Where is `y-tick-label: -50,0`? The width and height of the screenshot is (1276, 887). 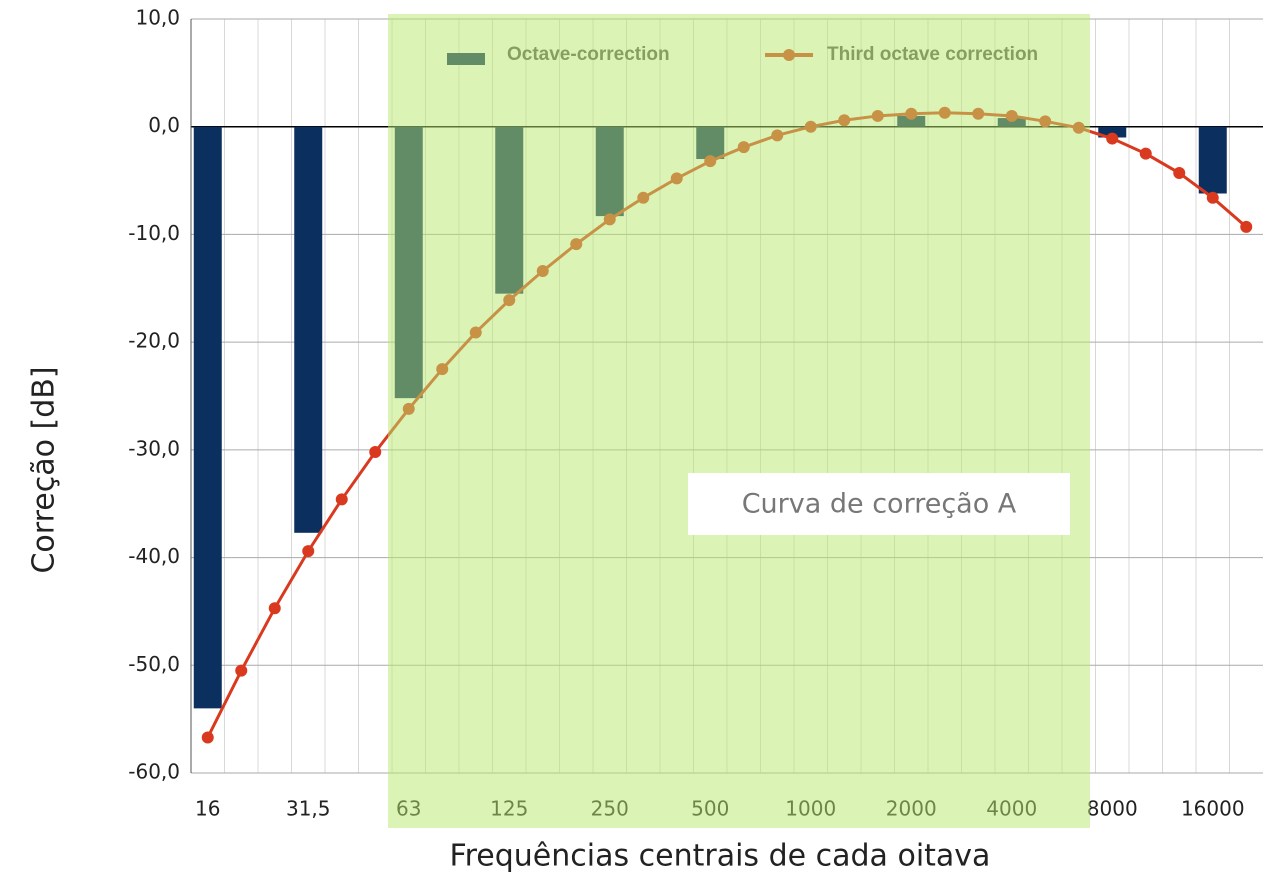 y-tick-label: -50,0 is located at coordinates (154, 664).